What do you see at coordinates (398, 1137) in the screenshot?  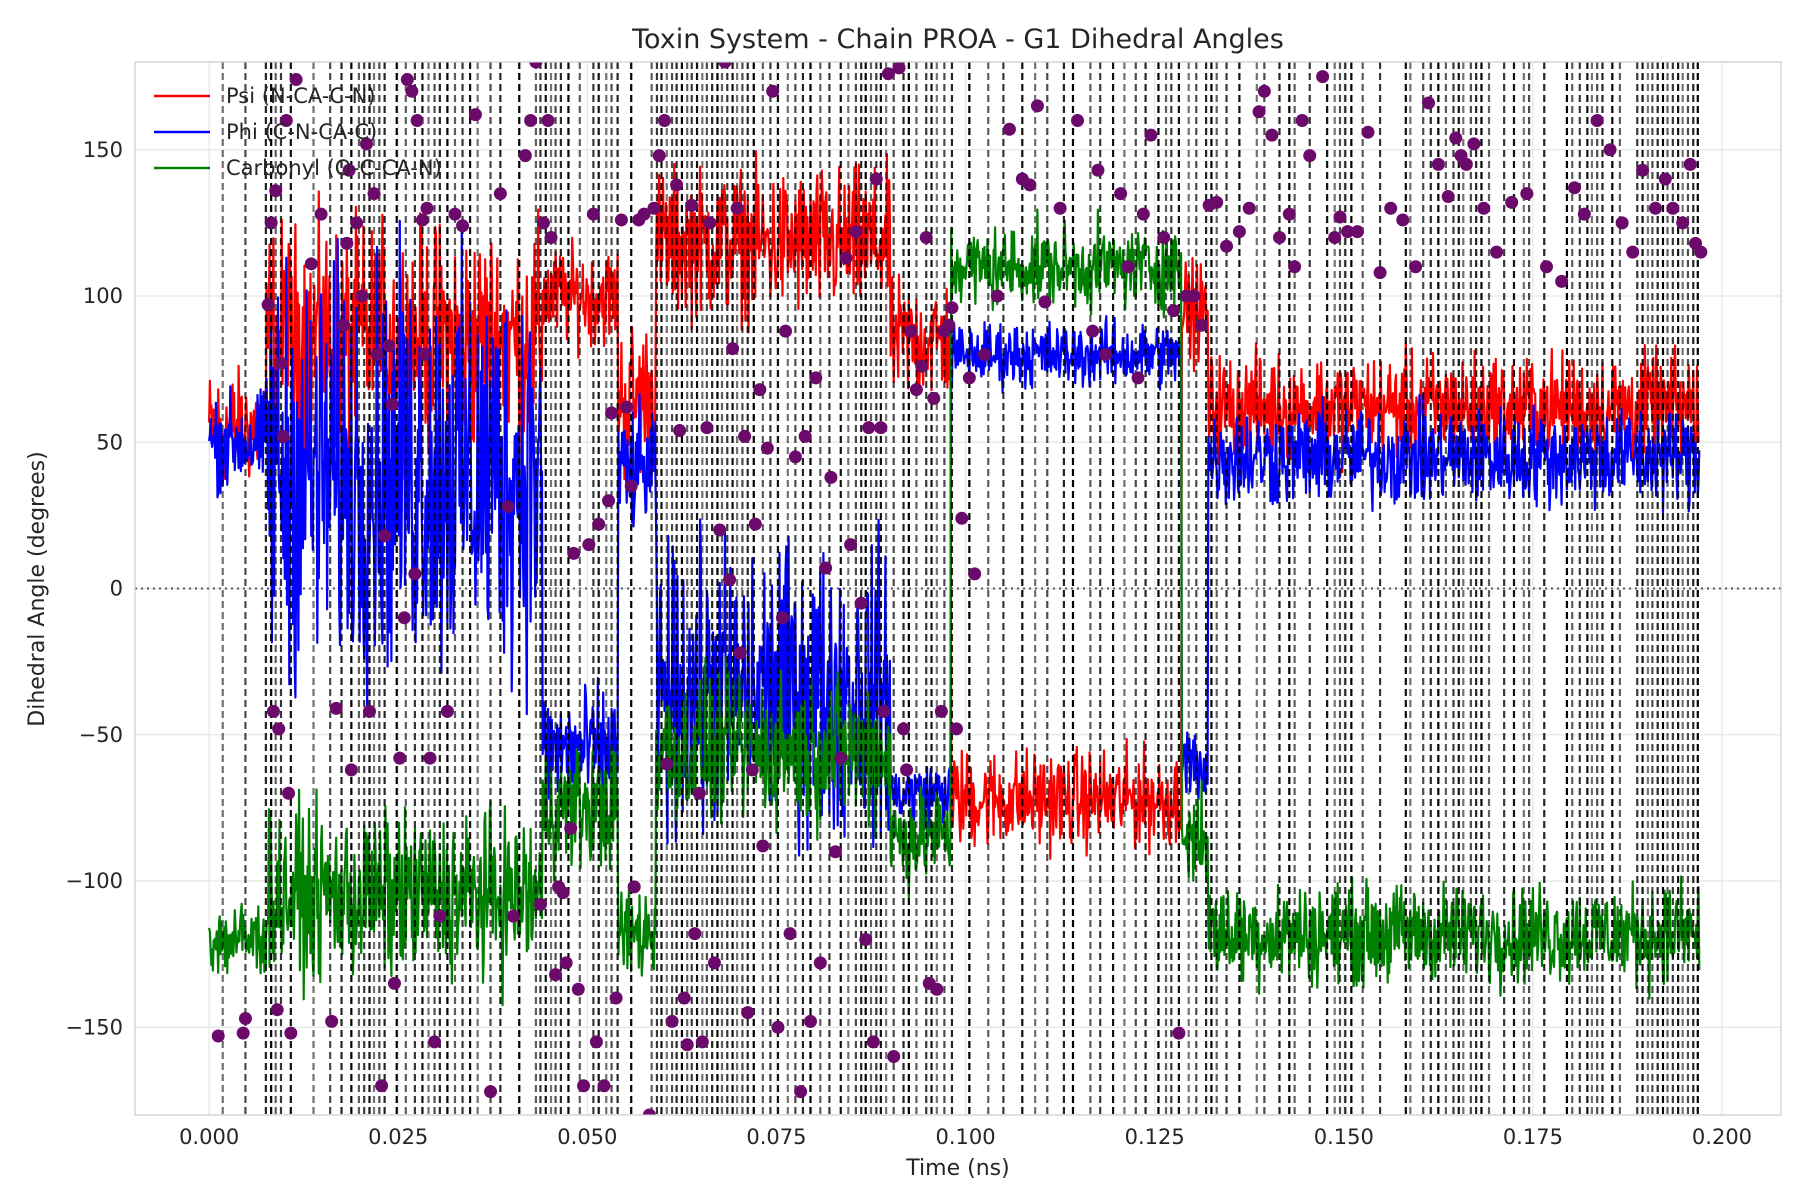 I see `x-tick-label: 0.025` at bounding box center [398, 1137].